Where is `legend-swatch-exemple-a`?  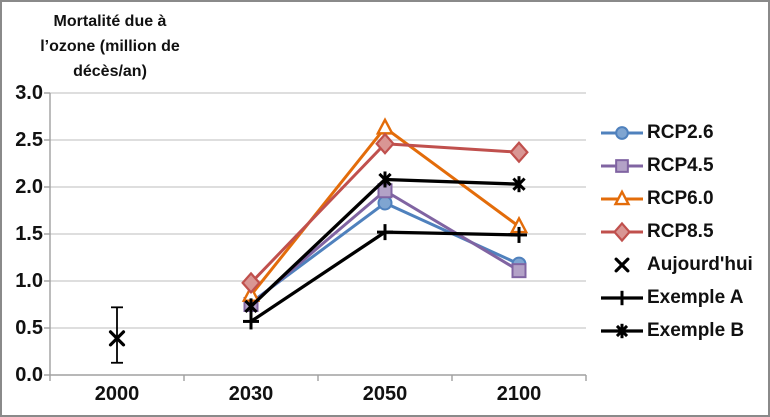
legend-swatch-exemple-a is located at coordinates (622, 297).